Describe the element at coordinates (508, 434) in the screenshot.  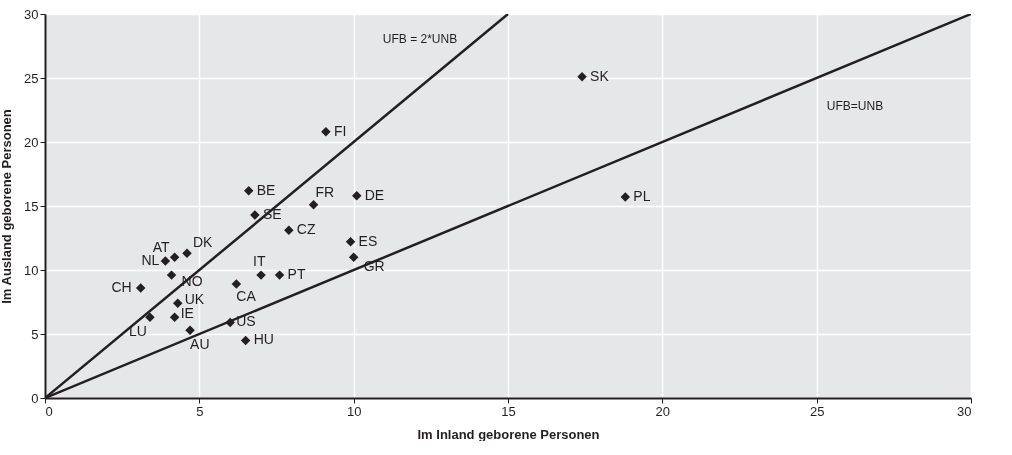
I see `x-axis-title: Im Inland geborene Personen` at that location.